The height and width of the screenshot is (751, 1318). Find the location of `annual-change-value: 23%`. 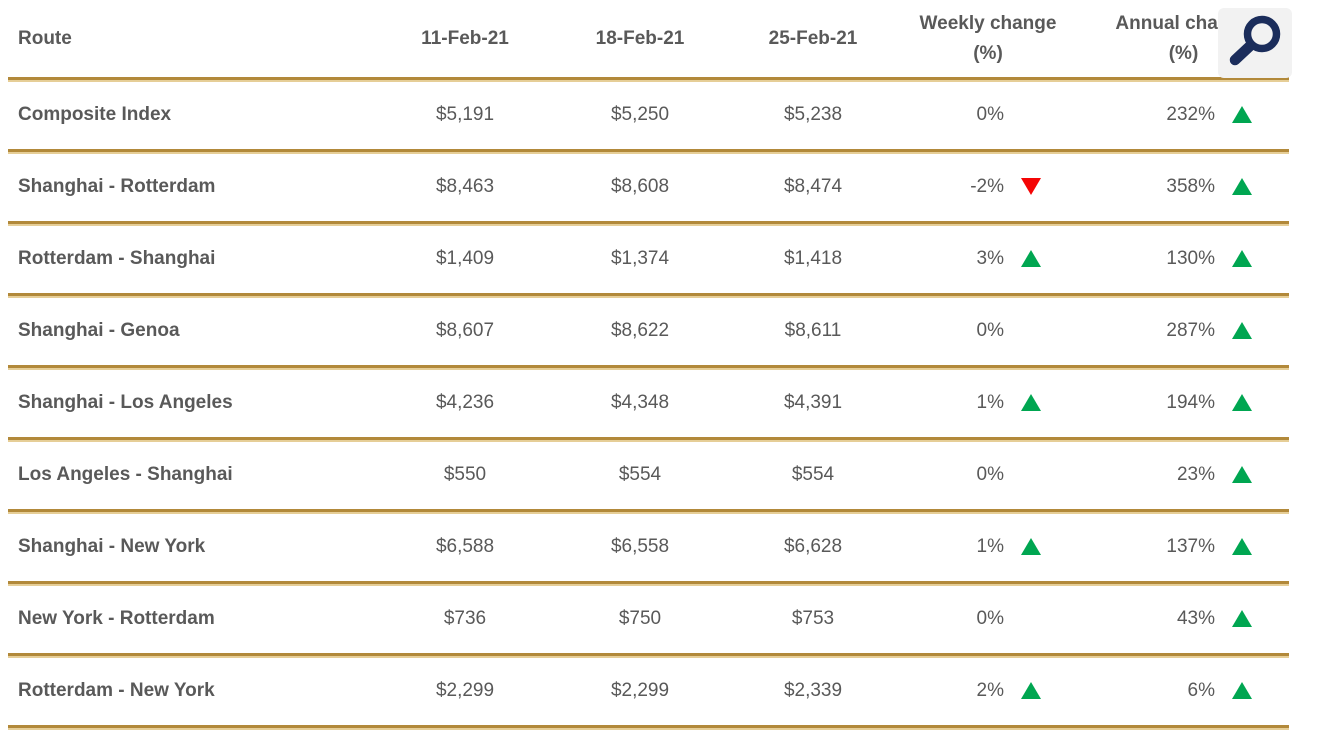

annual-change-value: 23% is located at coordinates (1195, 474).